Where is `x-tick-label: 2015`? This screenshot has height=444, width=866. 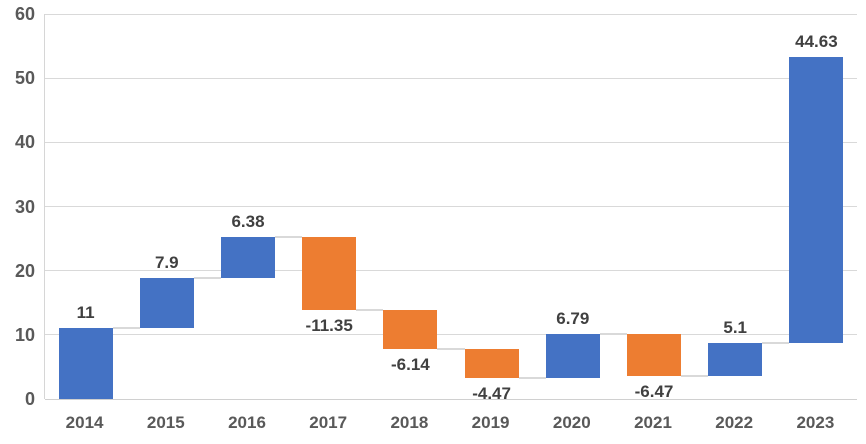
x-tick-label: 2015 is located at coordinates (165, 422).